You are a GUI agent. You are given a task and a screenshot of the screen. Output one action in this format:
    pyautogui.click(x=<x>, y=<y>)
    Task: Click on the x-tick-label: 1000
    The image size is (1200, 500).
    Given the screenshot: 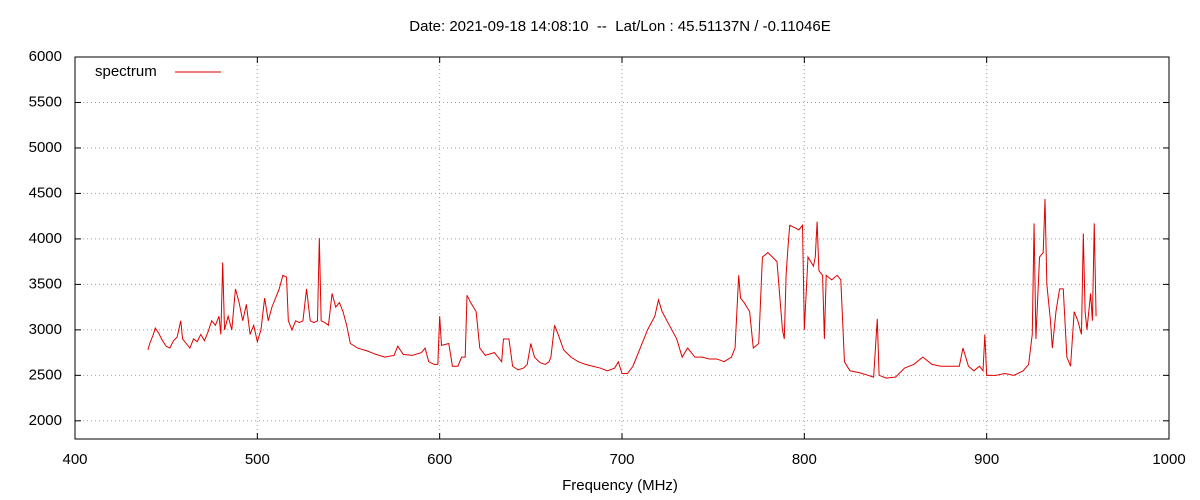 What is the action you would take?
    pyautogui.click(x=1168, y=459)
    